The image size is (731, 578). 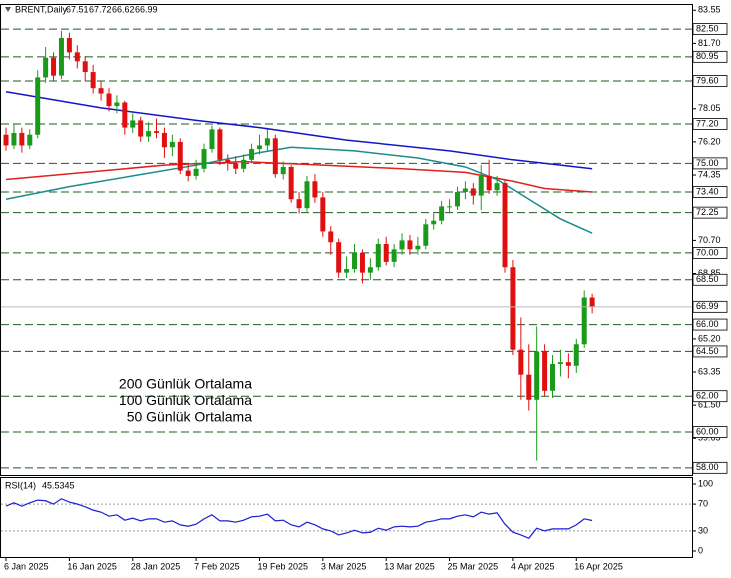 I want to click on x-tick-label: 3 Mar 2025, so click(x=344, y=566).